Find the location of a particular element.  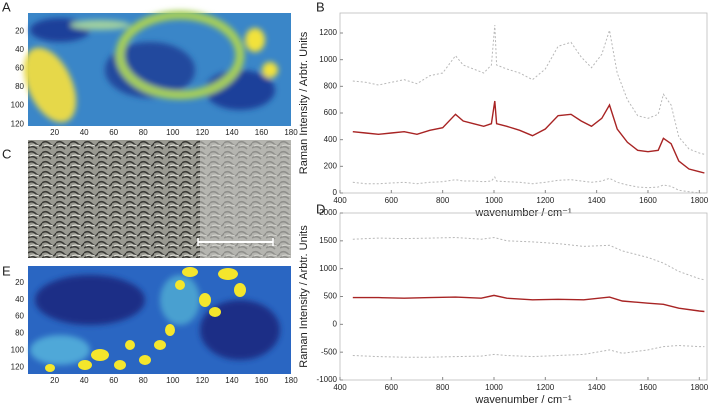

panel-label: C is located at coordinates (6, 153).